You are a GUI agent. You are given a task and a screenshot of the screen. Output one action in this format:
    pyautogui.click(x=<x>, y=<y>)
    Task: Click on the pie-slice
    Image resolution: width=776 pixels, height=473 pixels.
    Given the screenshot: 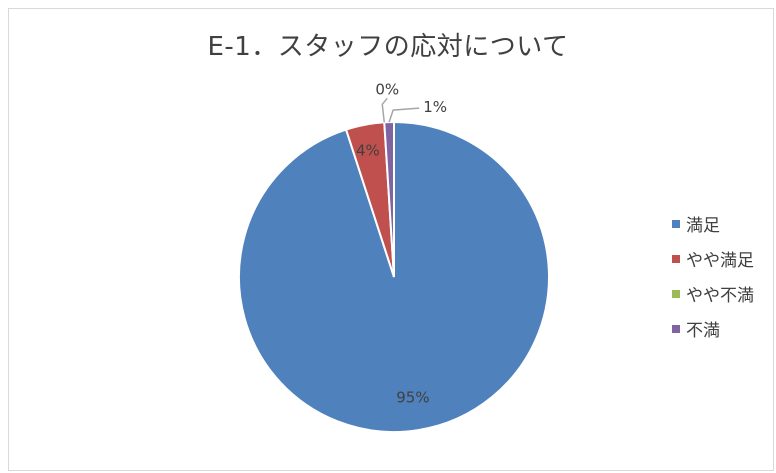 What is the action you would take?
    pyautogui.click(x=389, y=199)
    